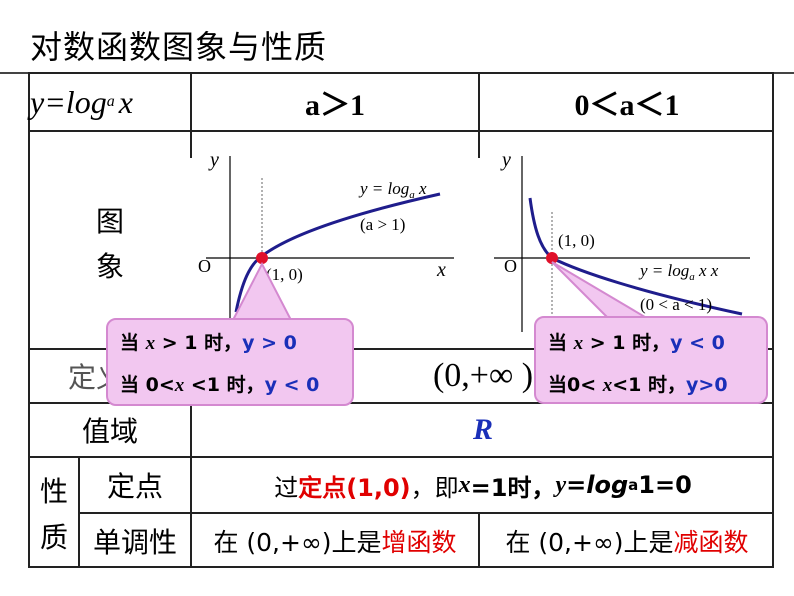  I want to click on domain-value: (0,+∞ ), so click(483, 375).